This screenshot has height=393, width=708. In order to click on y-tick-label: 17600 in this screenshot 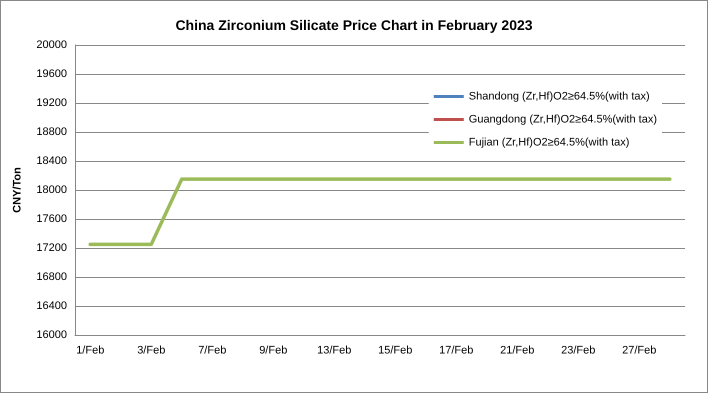, I will do `click(51, 219)`.